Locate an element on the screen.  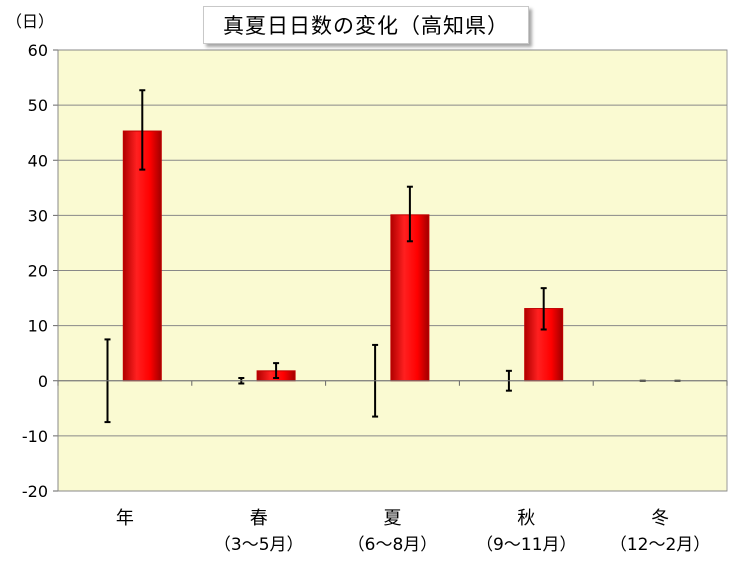
x-category-label: 夏 is located at coordinates (393, 518).